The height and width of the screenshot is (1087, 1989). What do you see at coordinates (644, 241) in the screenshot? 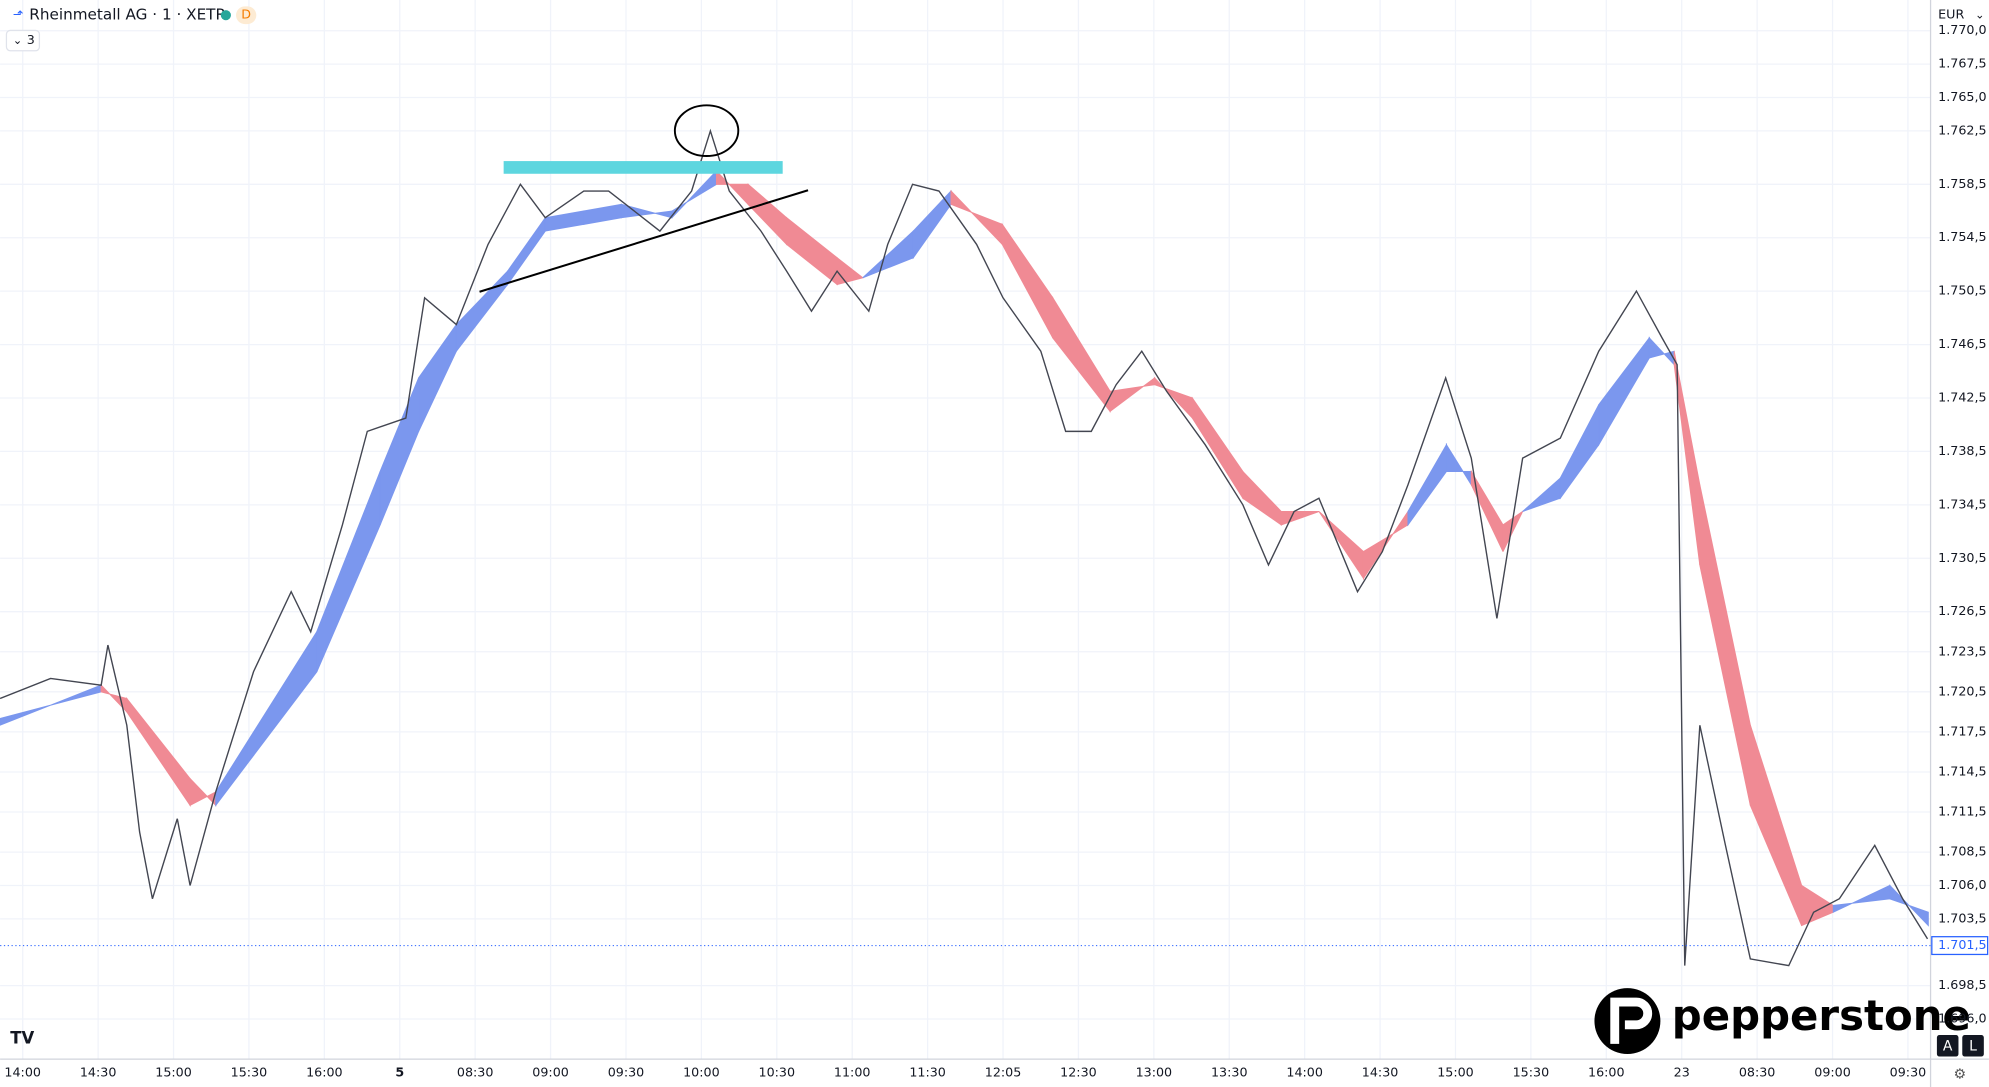
I see `trend-line` at bounding box center [644, 241].